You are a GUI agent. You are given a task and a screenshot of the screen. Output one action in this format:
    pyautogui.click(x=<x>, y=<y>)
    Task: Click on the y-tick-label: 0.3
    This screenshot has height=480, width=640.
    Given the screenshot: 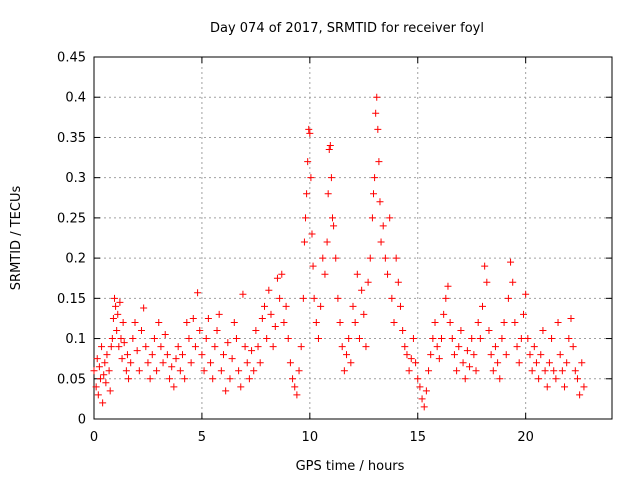 What is the action you would take?
    pyautogui.click(x=75, y=178)
    